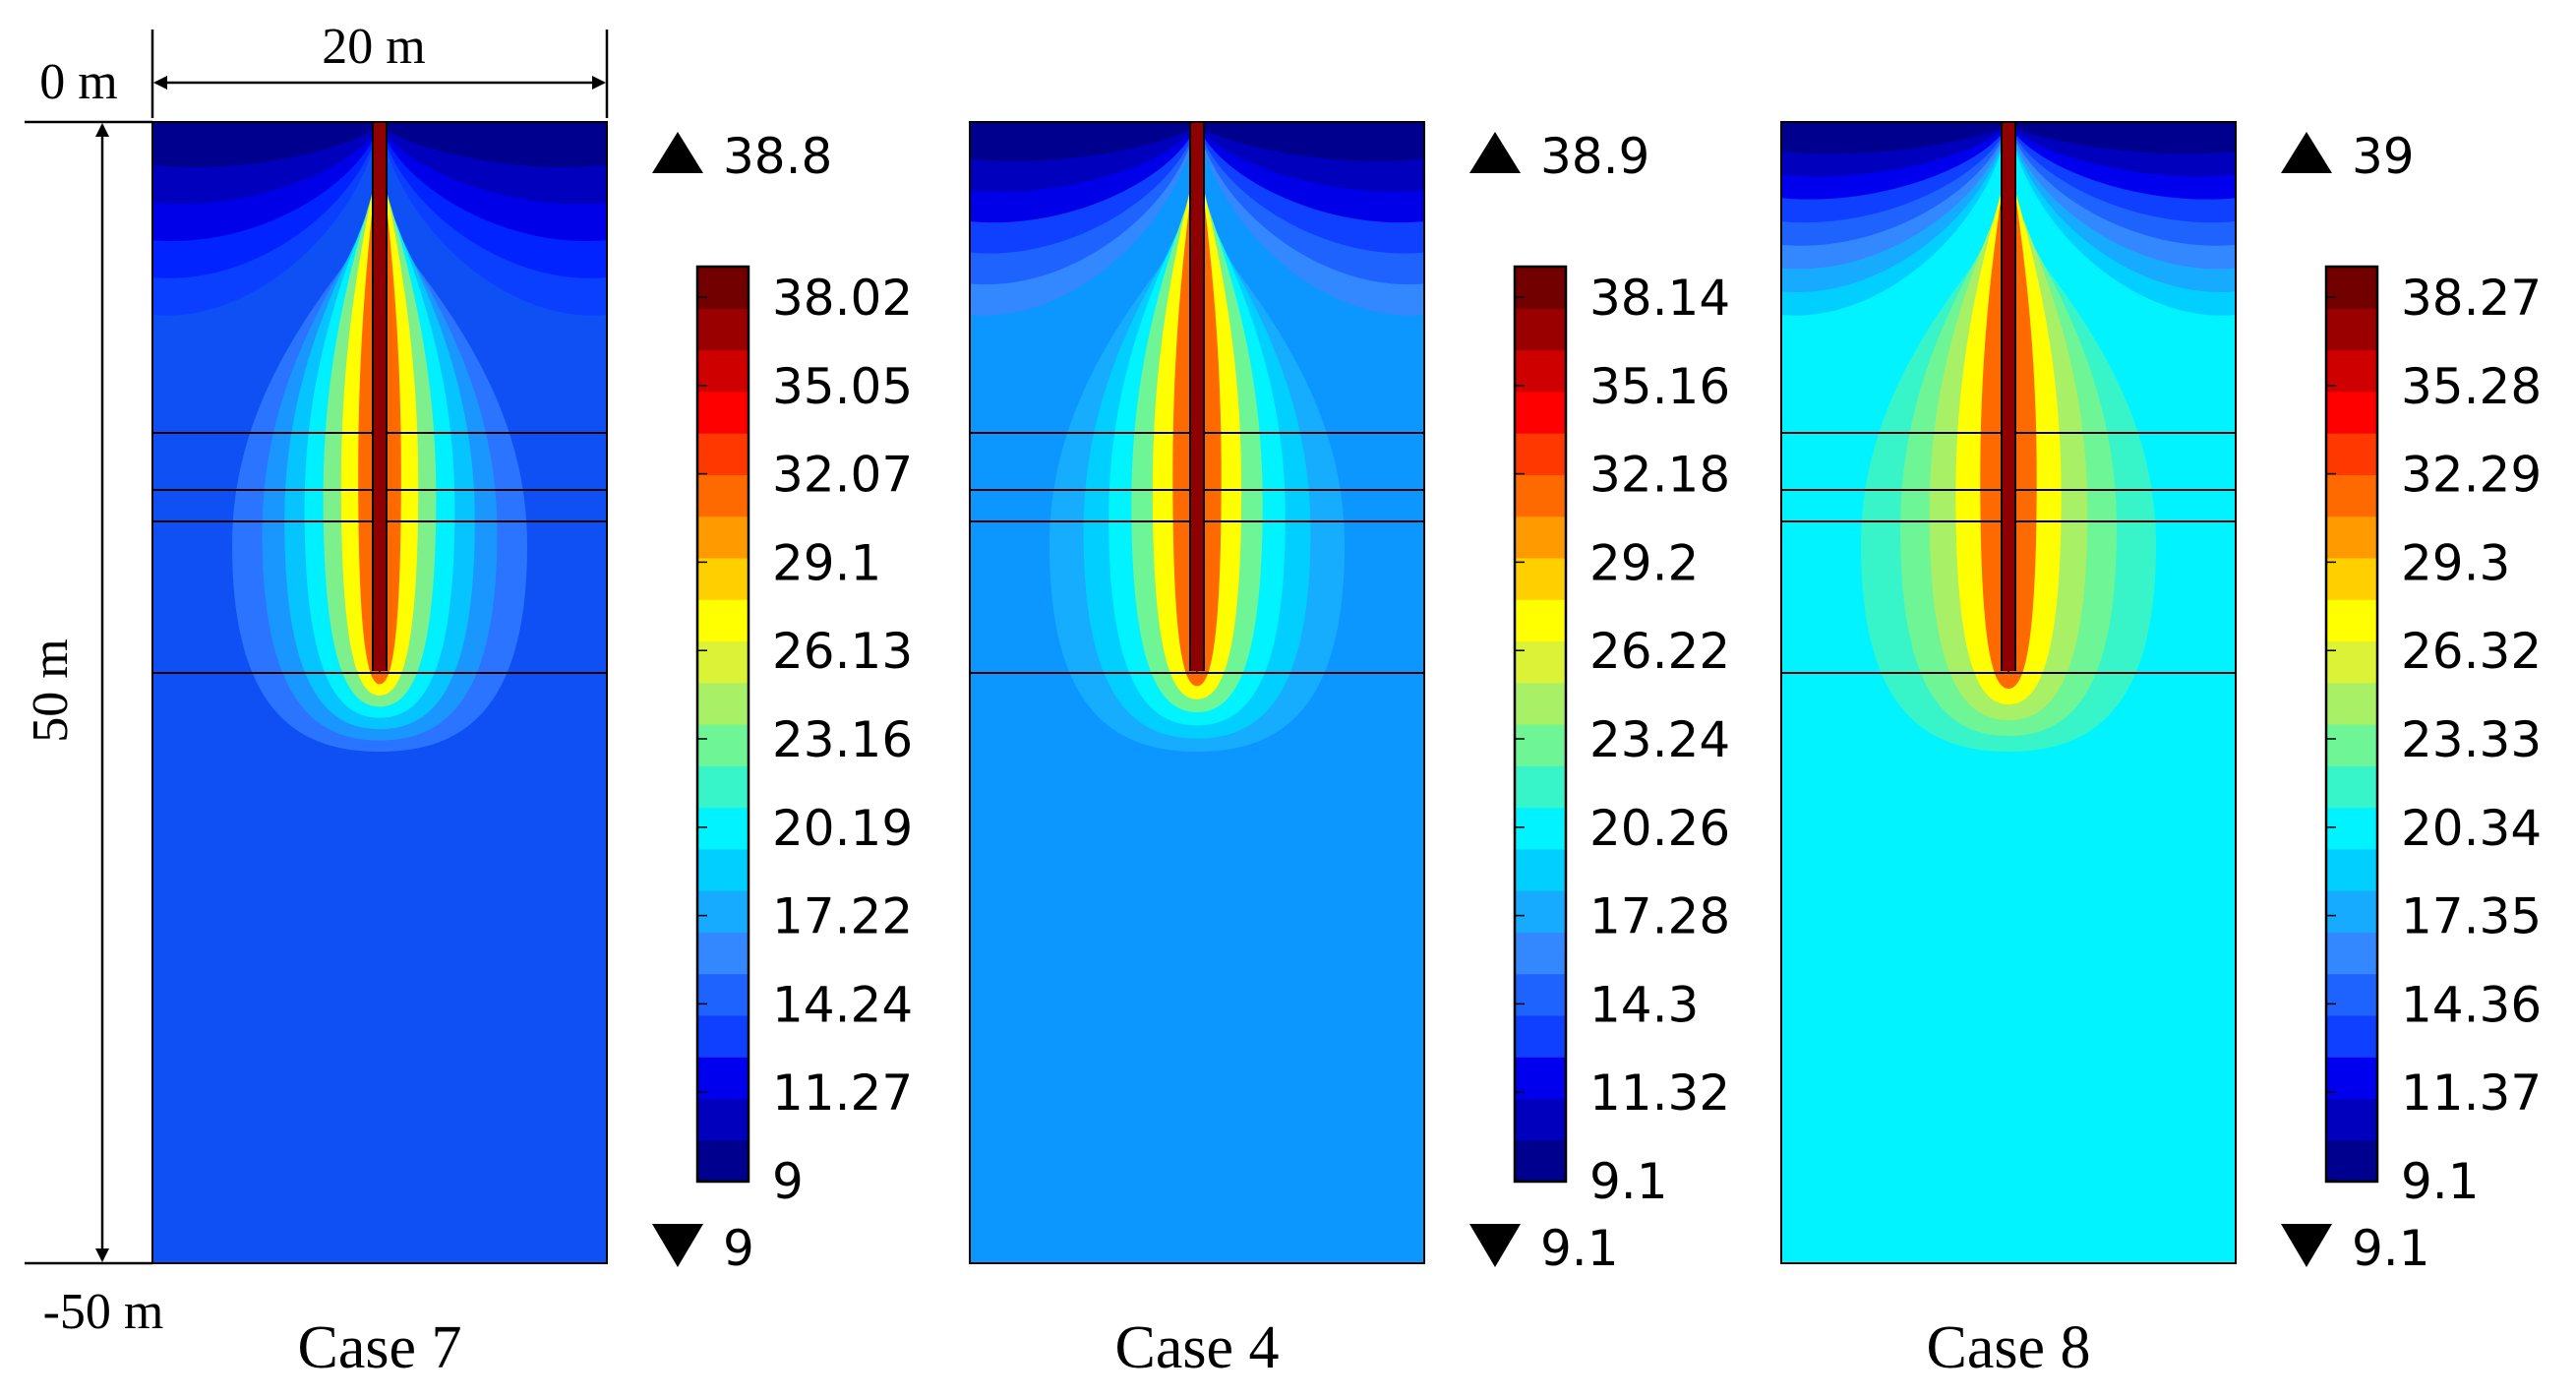 The height and width of the screenshot is (1399, 2576). I want to click on colorbar-tick-label: 23.16, so click(842, 740).